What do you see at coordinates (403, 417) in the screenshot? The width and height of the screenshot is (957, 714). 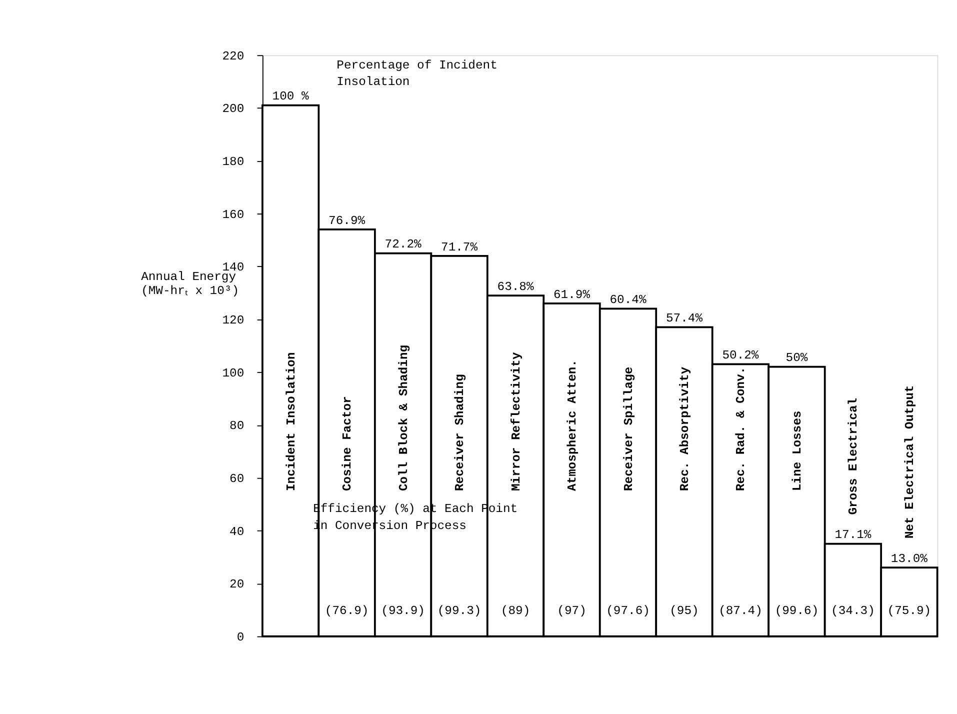 I see `x-tick-label: Coll Block & Shading` at bounding box center [403, 417].